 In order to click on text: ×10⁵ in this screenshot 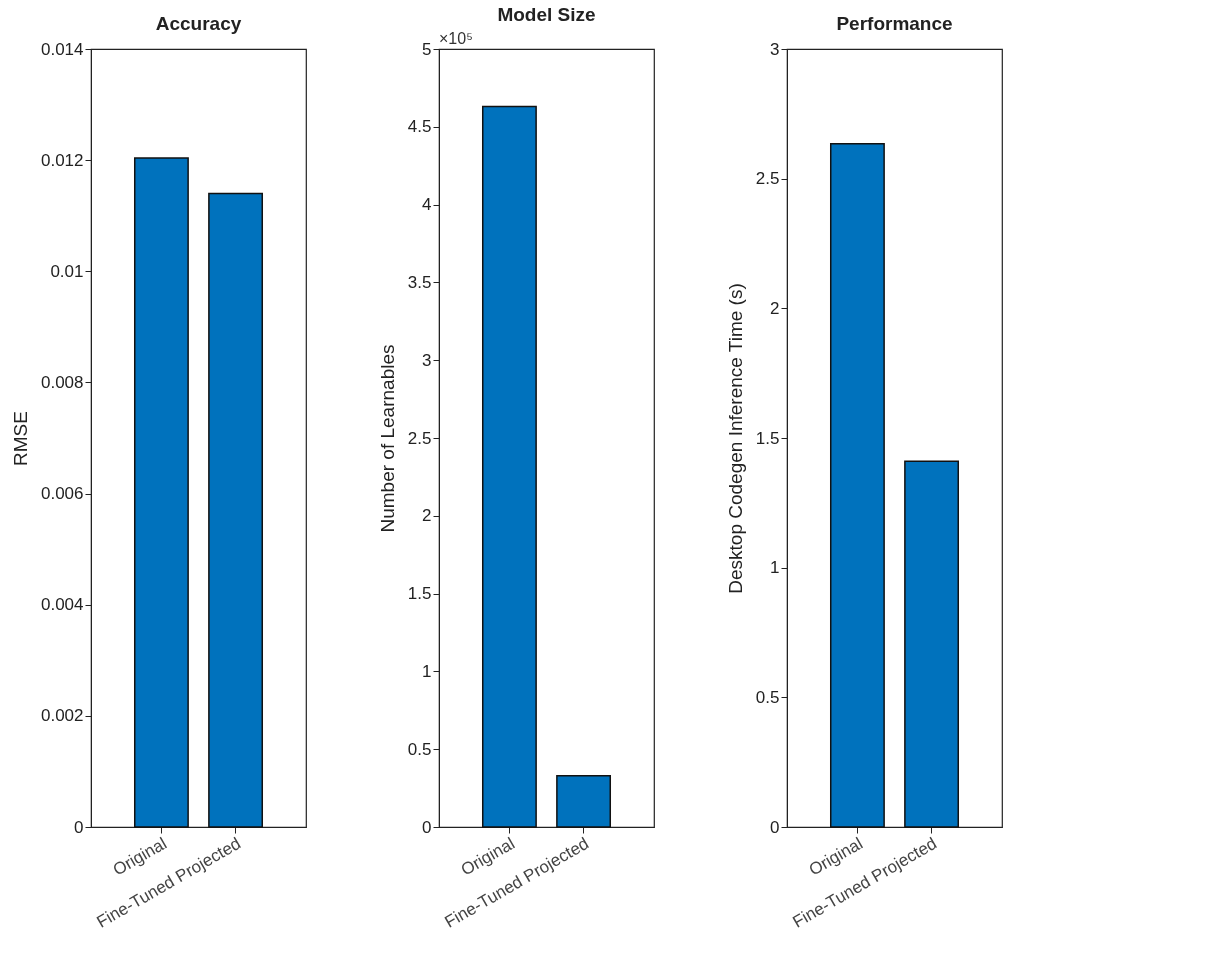, I will do `click(456, 38)`.